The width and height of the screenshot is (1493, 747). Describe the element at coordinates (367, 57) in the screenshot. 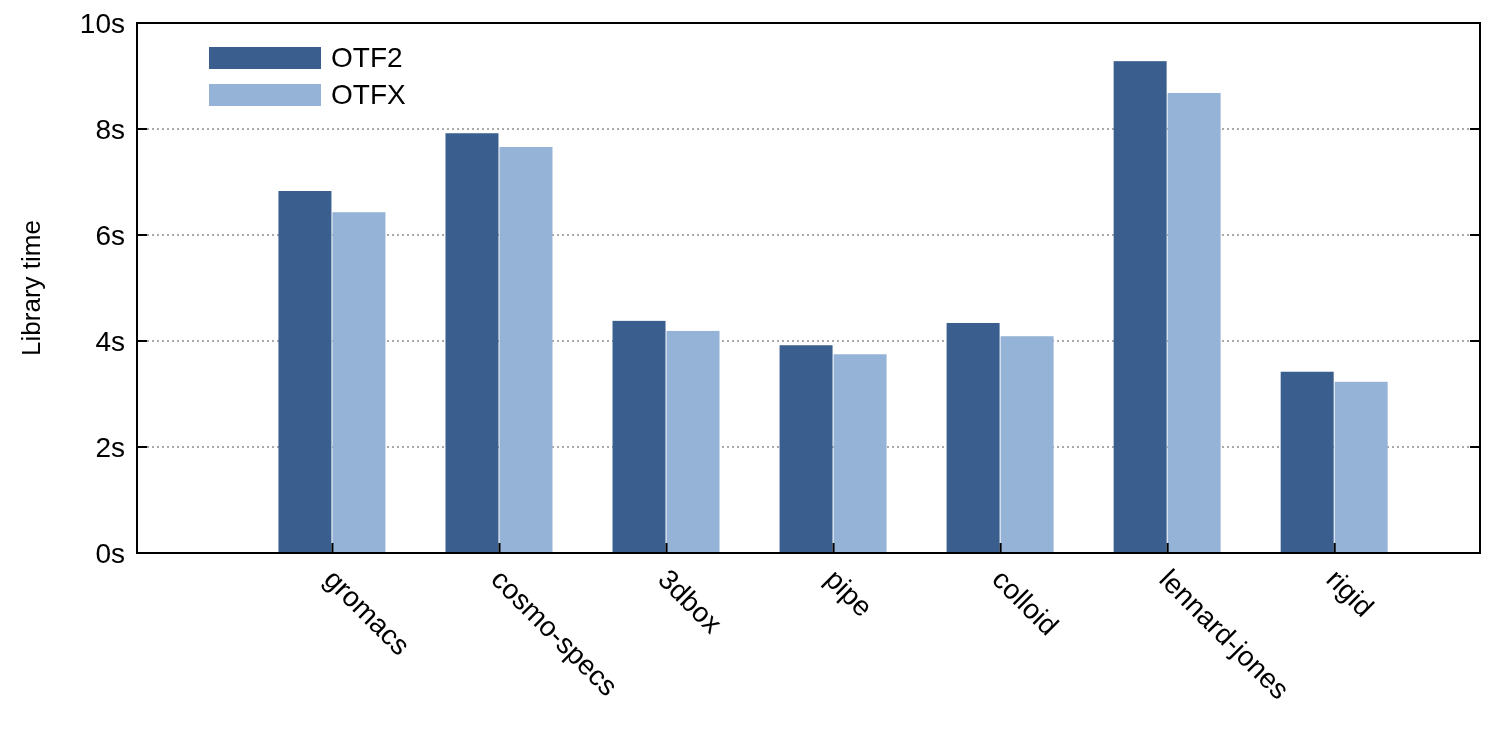

I see `legend-label: OTF2` at that location.